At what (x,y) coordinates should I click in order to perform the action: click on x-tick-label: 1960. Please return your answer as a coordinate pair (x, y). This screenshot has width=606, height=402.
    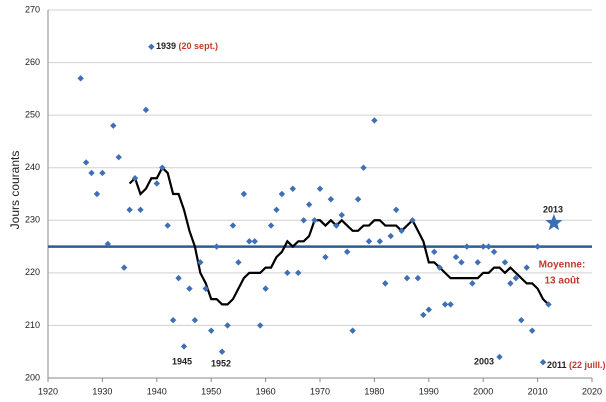
    Looking at the image, I should click on (266, 391).